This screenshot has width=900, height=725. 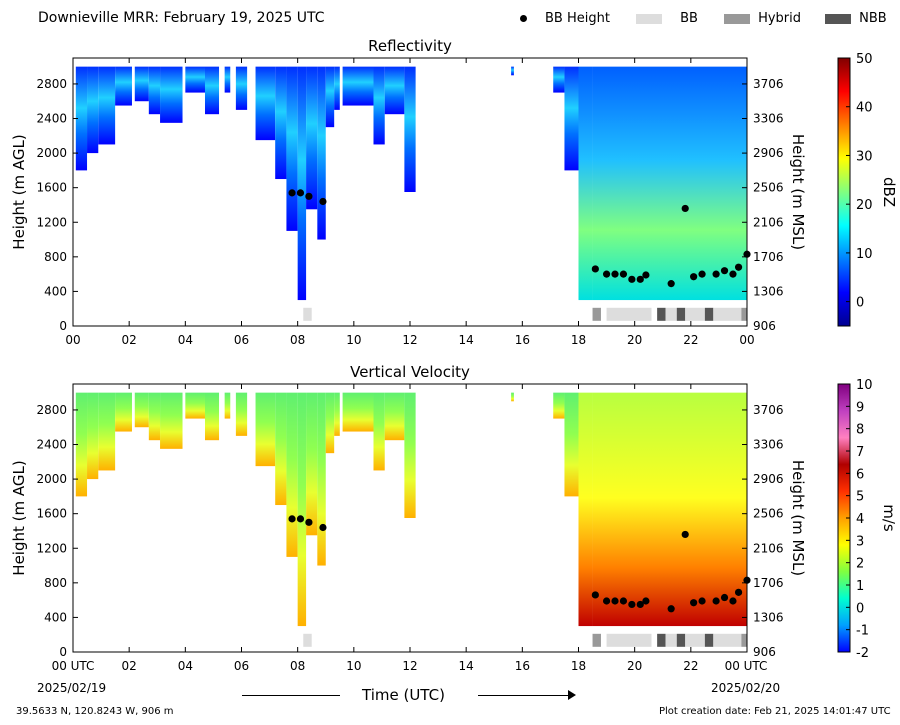 What do you see at coordinates (864, 108) in the screenshot?
I see `refl-colorbar-tick-label-4: 40` at bounding box center [864, 108].